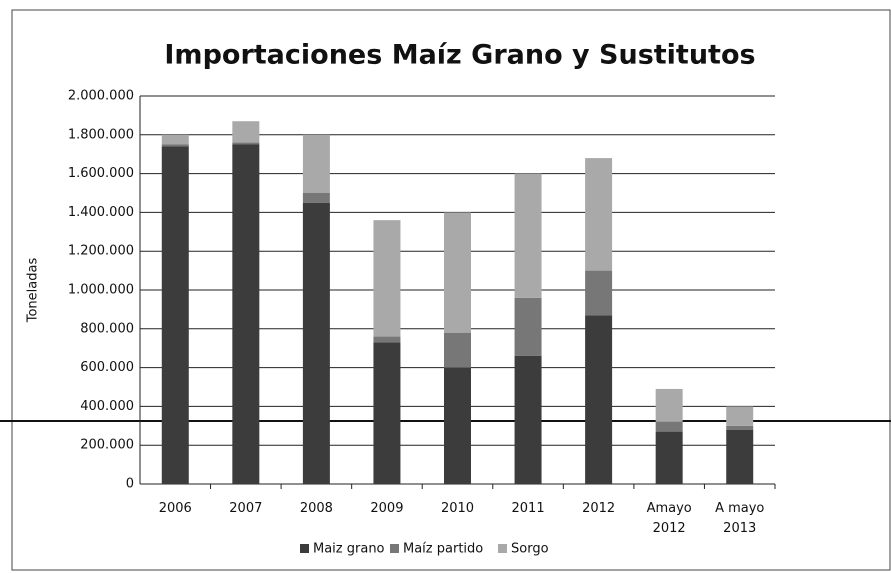 This screenshot has width=891, height=573. What do you see at coordinates (459, 55) in the screenshot?
I see `chart-title: Importaciones Maíz Grano y Sustitutos` at bounding box center [459, 55].